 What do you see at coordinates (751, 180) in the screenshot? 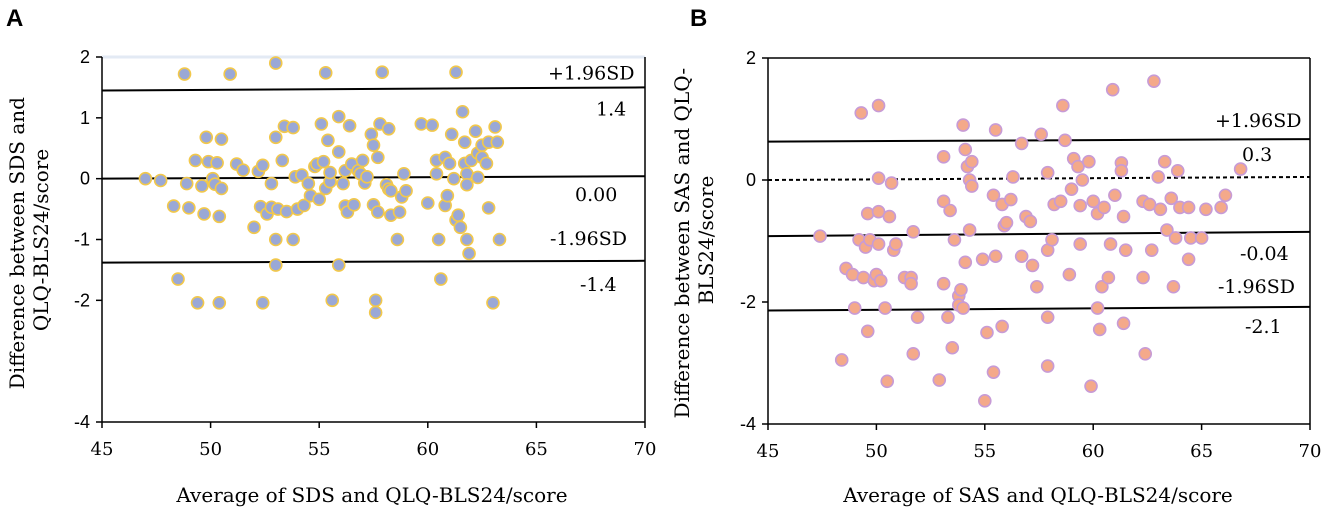
I see `panel-b-y-tick-label: 0` at bounding box center [751, 180].